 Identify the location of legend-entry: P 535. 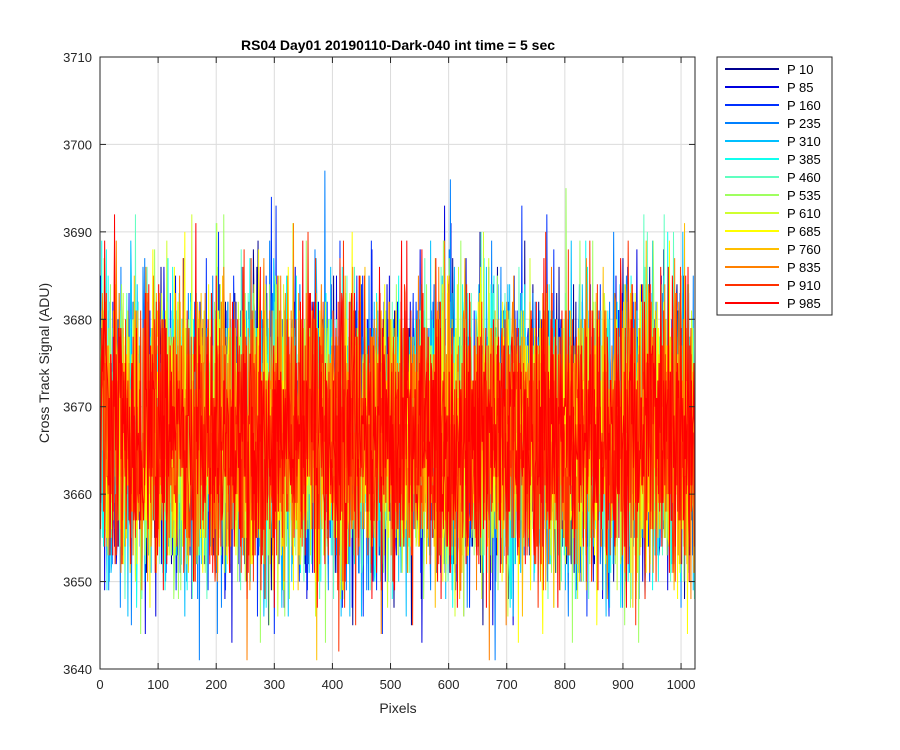
(804, 195).